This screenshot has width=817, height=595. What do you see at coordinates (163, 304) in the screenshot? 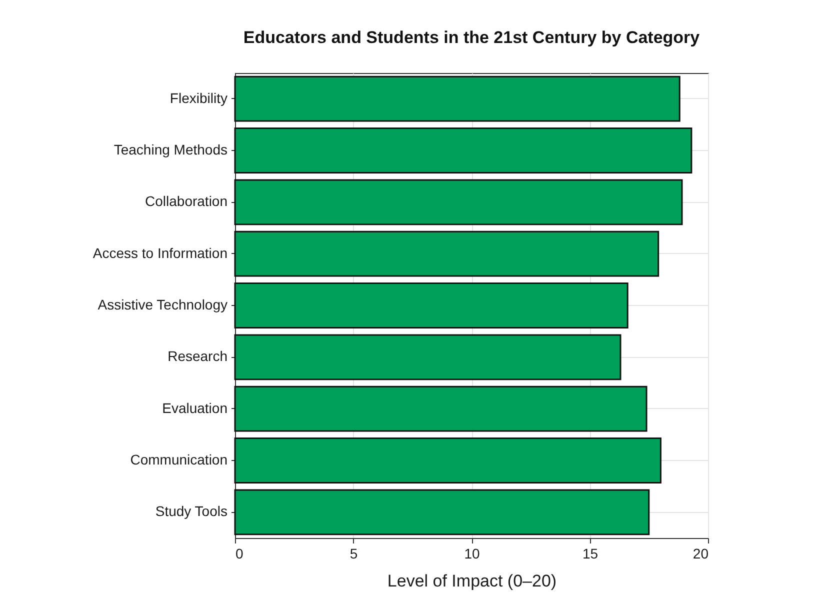
I see `y-tick-label: Assistive Technology` at bounding box center [163, 304].